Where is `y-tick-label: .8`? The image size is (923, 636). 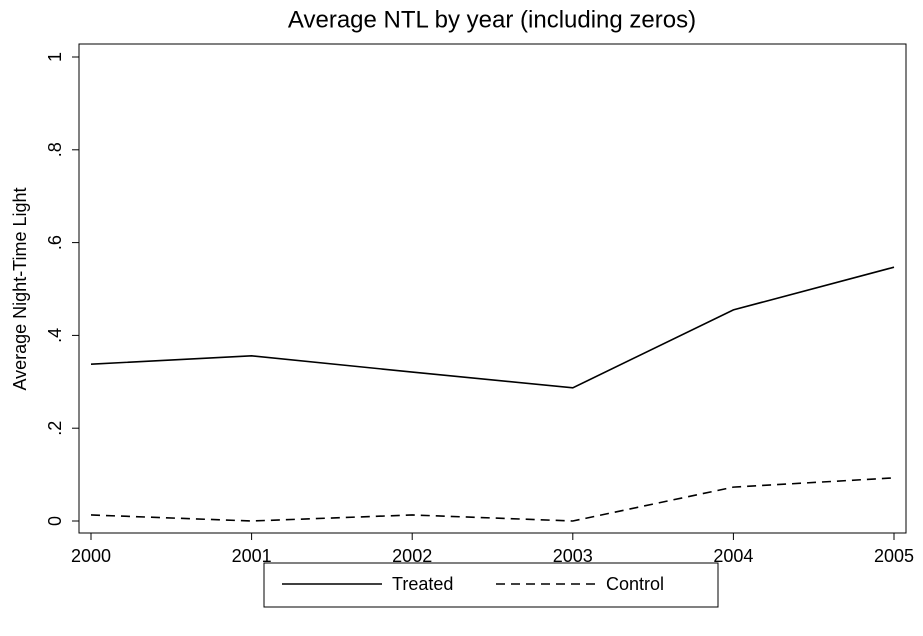 y-tick-label: .8 is located at coordinates (55, 149).